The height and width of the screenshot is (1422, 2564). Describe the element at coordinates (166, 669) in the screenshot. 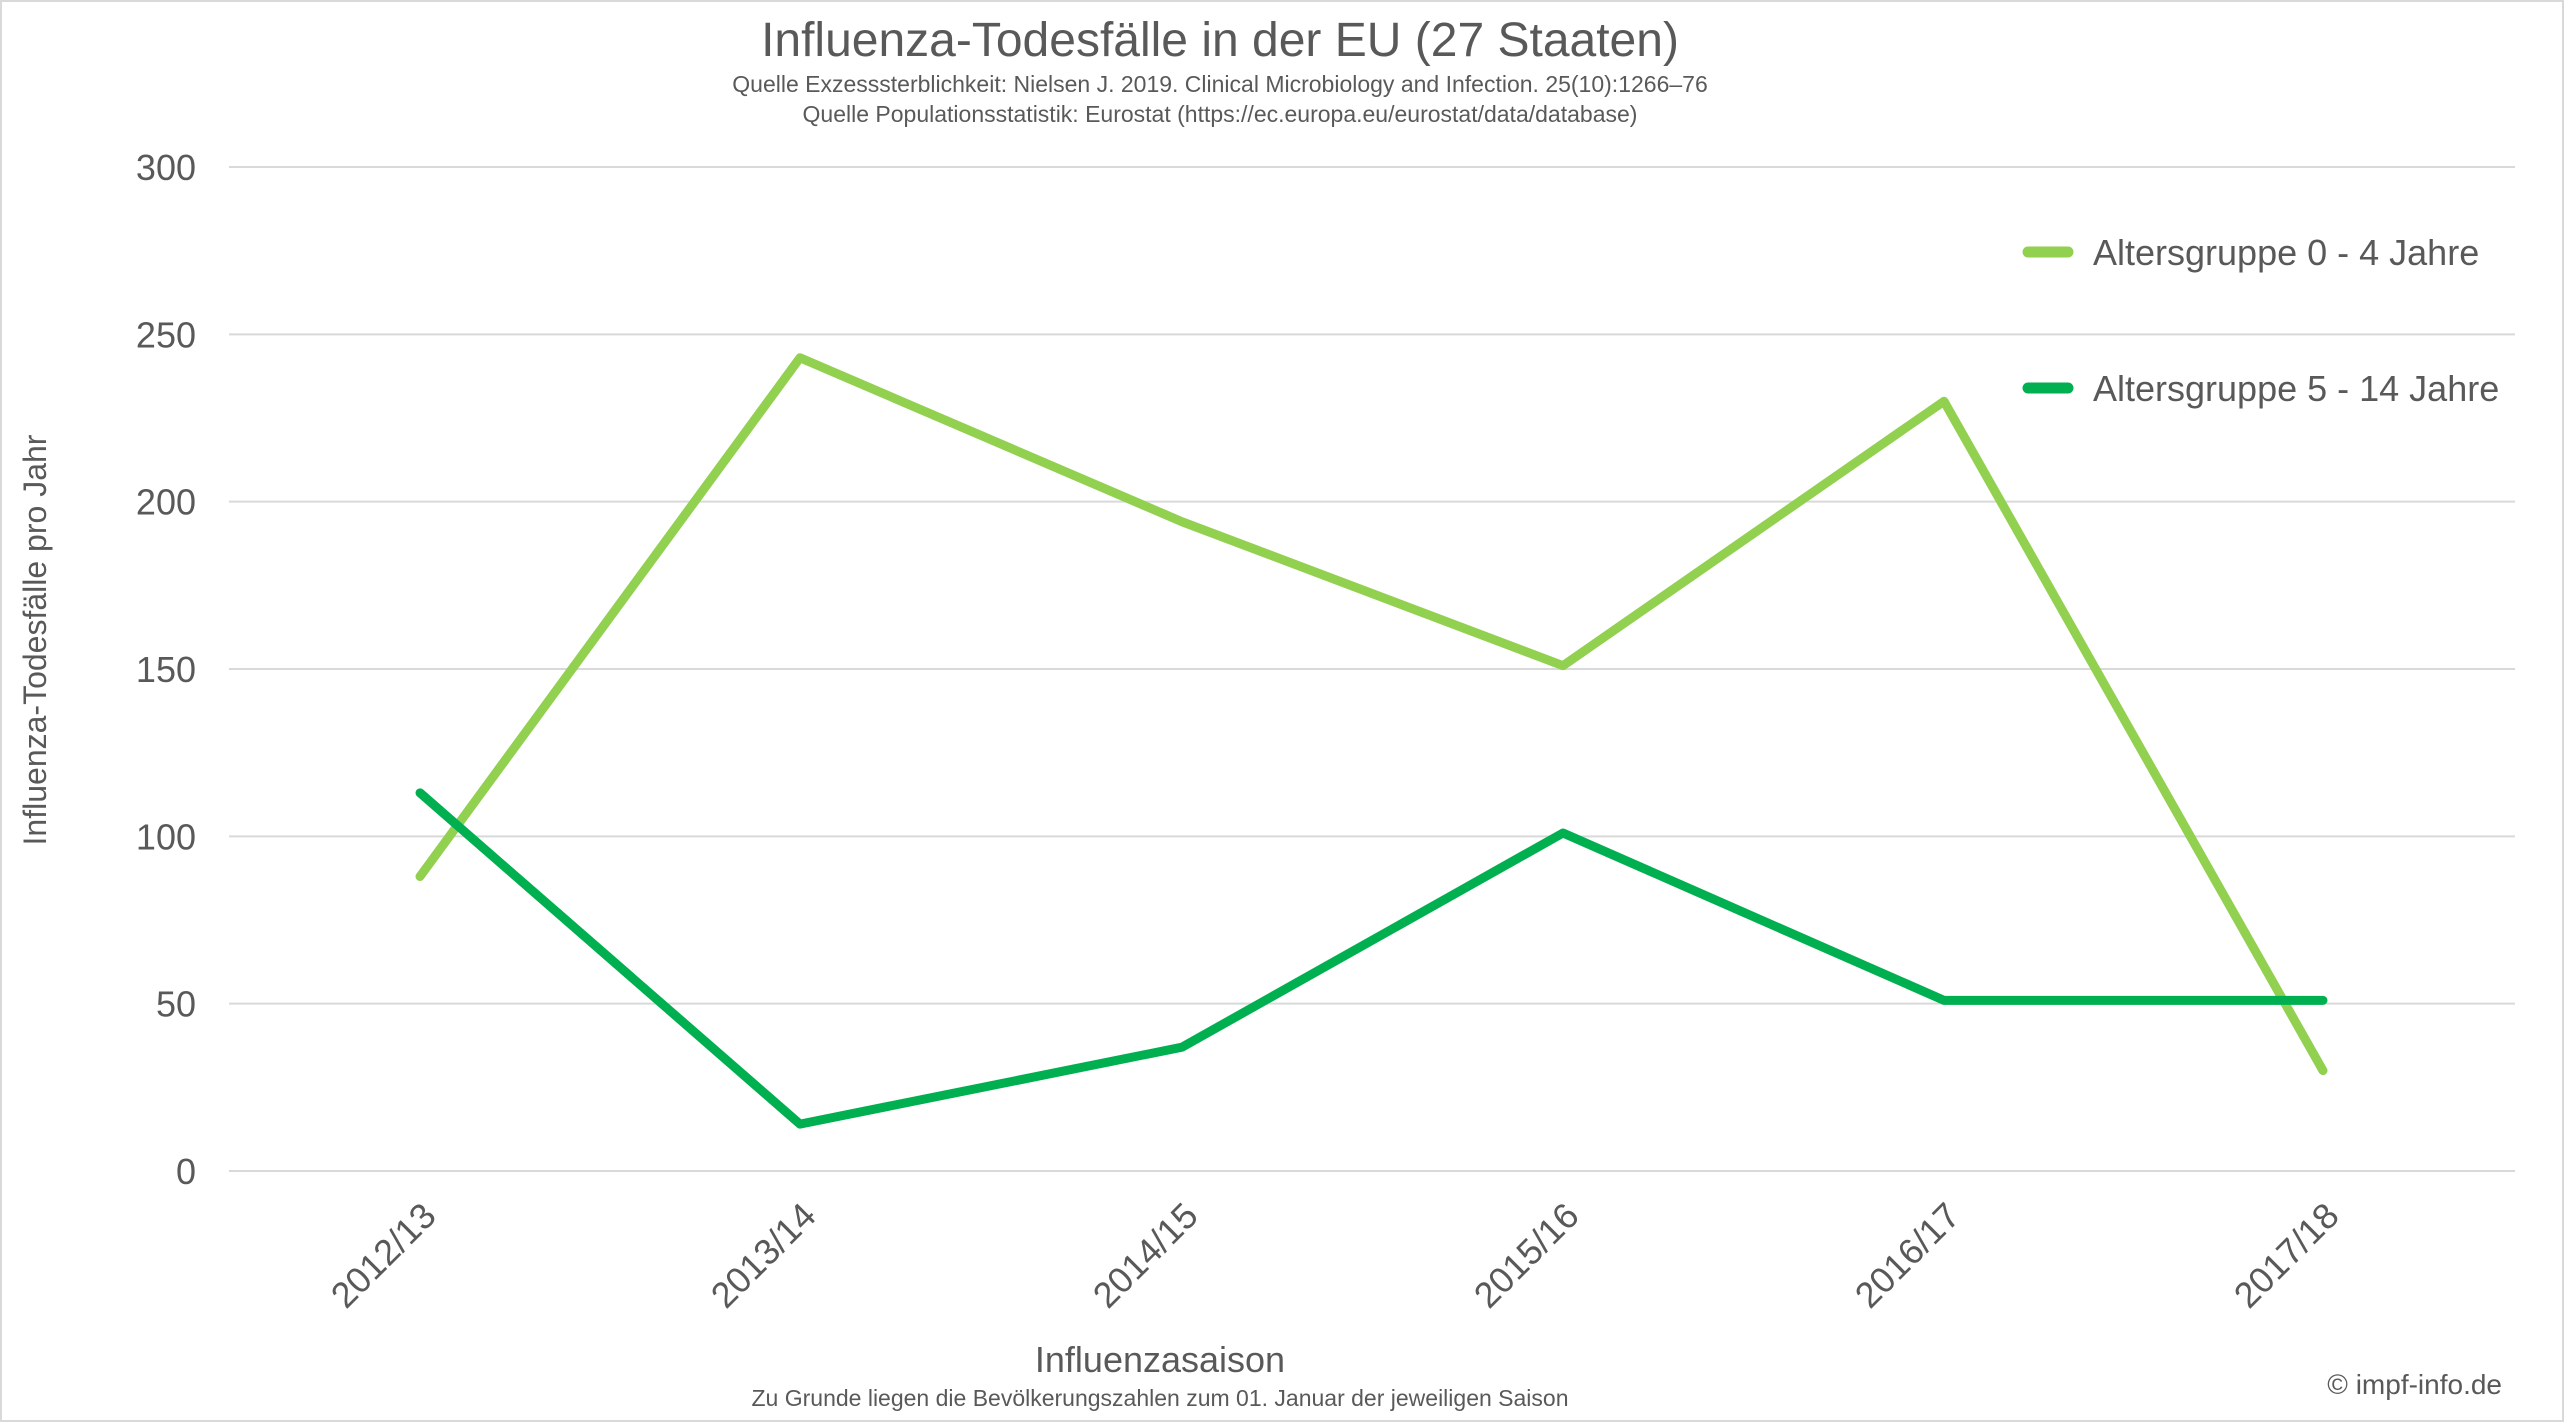

I see `y-tick-label: 150` at that location.